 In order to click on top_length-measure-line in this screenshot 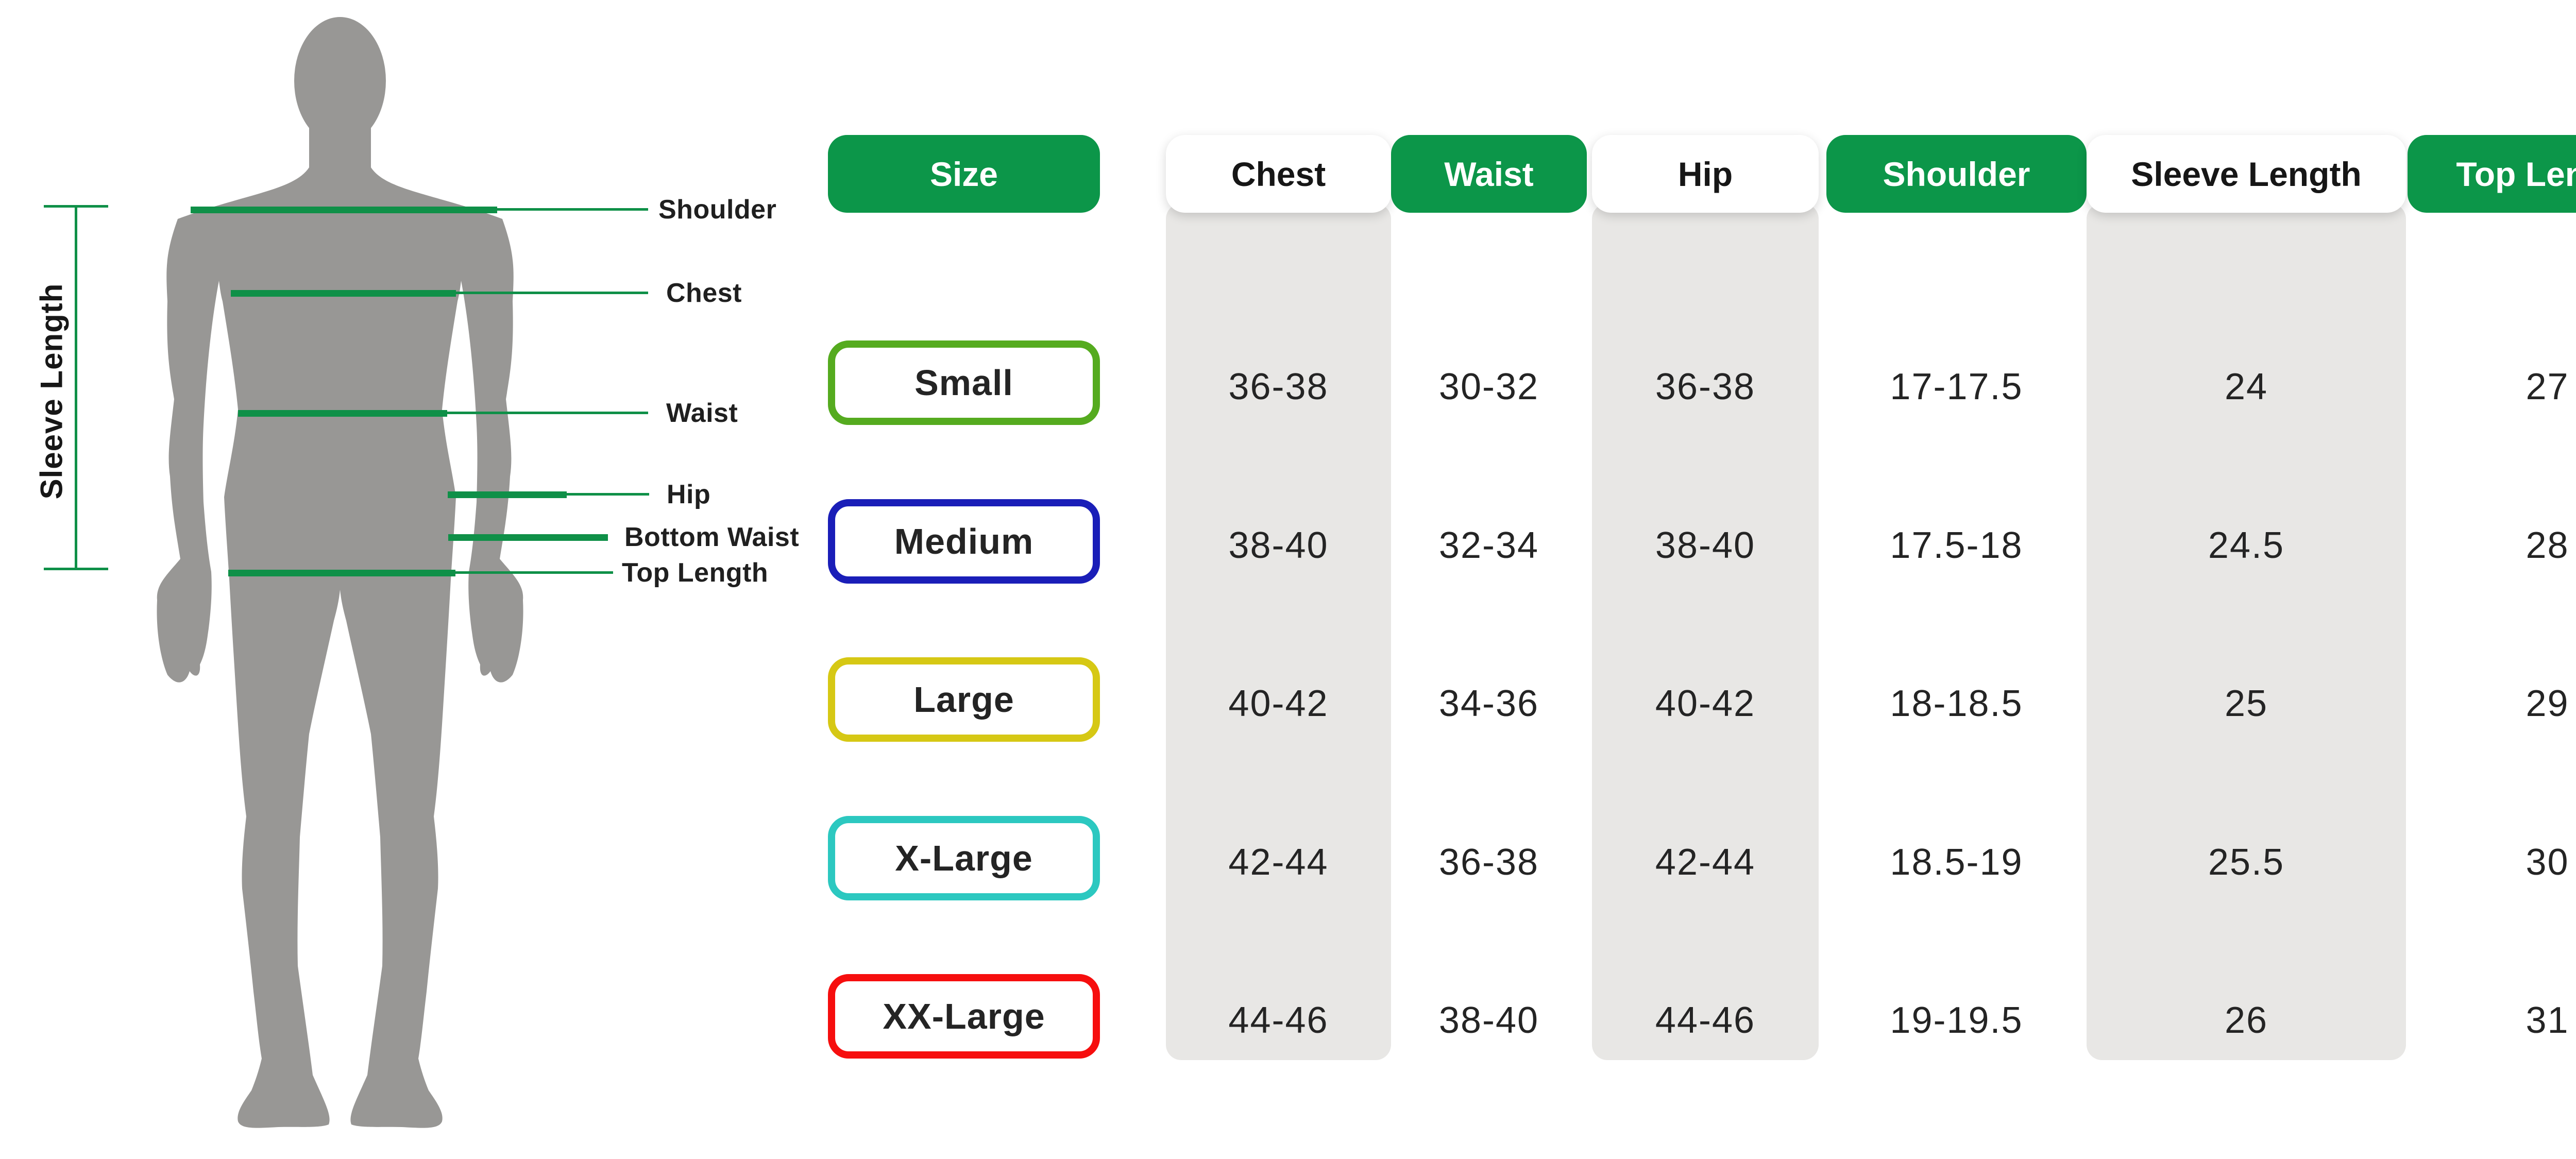, I will do `click(341, 573)`.